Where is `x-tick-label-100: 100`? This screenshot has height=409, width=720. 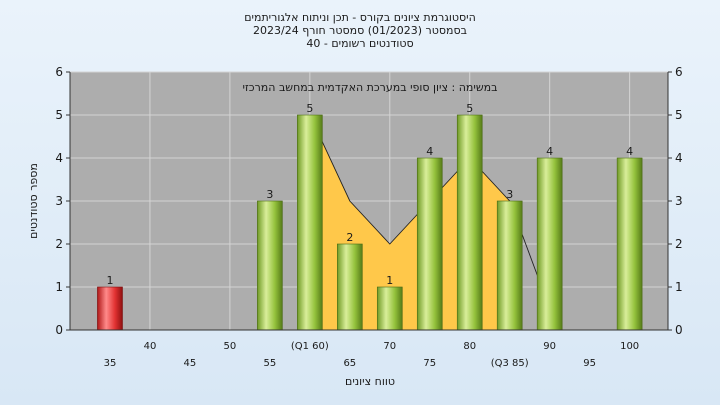
x-tick-label-100: 100 is located at coordinates (629, 346).